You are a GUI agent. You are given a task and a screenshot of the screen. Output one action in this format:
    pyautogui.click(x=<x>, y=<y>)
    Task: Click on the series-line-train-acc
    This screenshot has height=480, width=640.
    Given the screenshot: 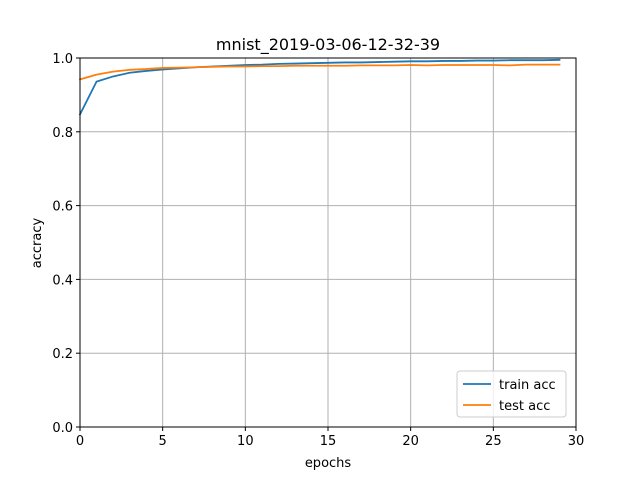 What is the action you would take?
    pyautogui.click(x=319, y=87)
    